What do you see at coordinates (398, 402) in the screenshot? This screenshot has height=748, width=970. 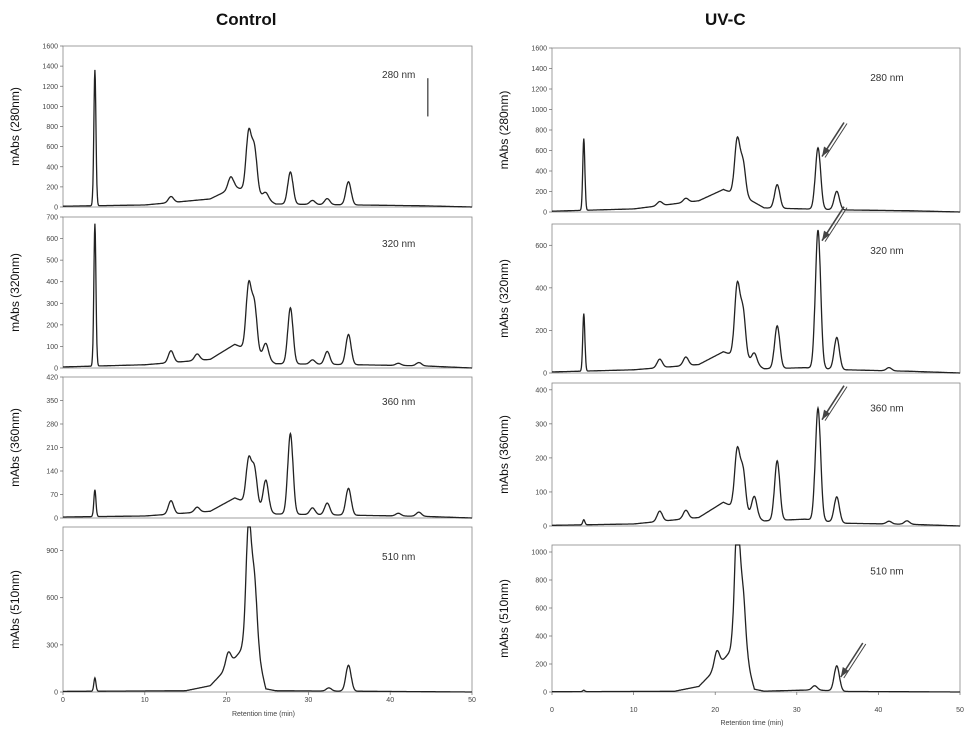 I see `wavelength-label: 360 nm` at bounding box center [398, 402].